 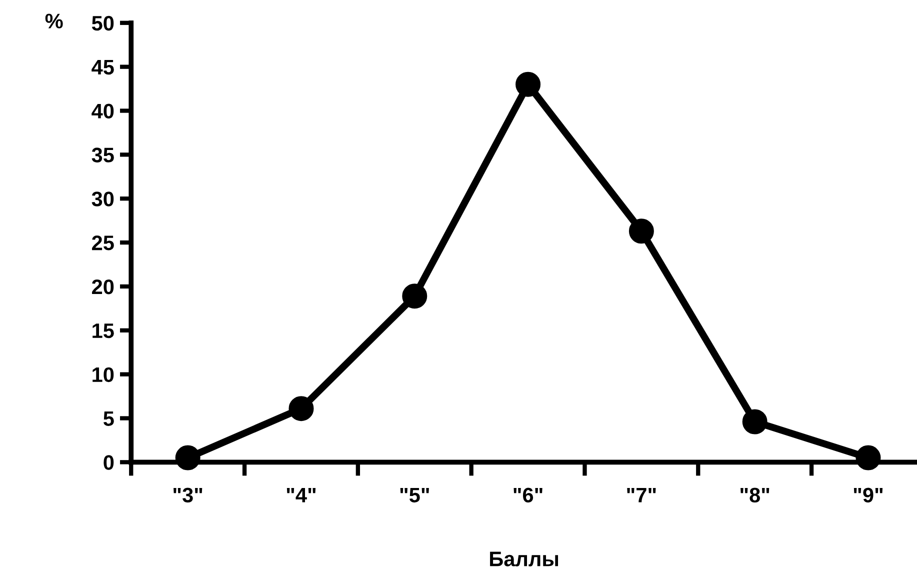 I want to click on x-tick-label: "6", so click(x=528, y=495).